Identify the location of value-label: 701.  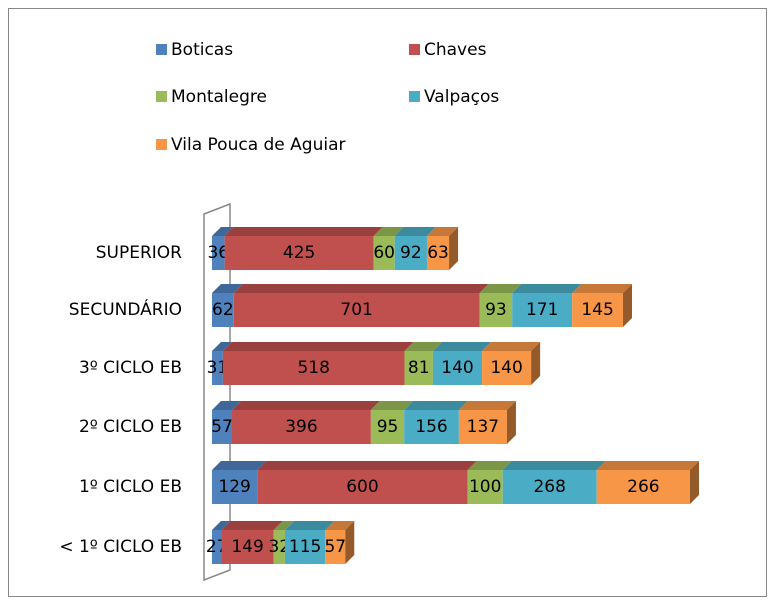
(356, 310).